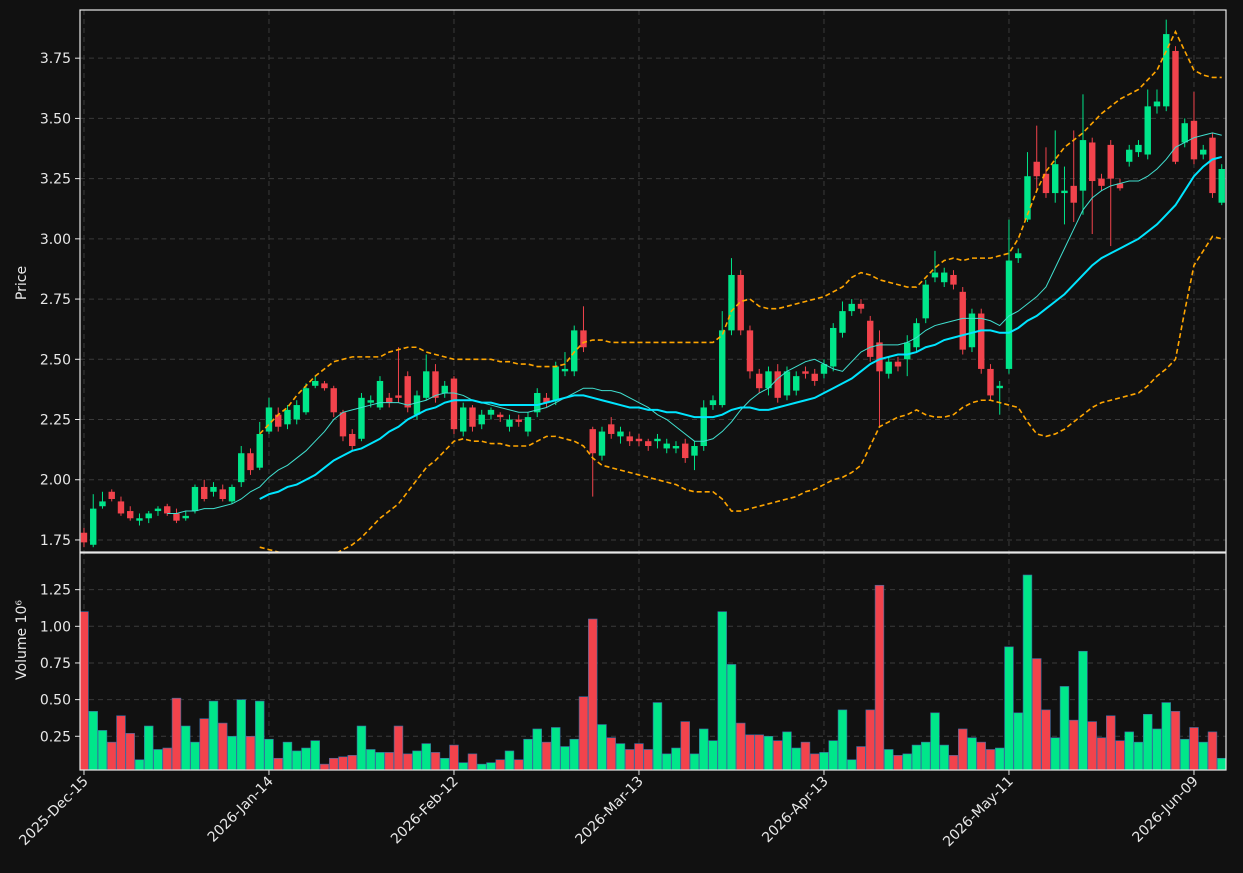 The image size is (1243, 873). I want to click on x-tick-label: 2026-May-11, so click(978, 812).